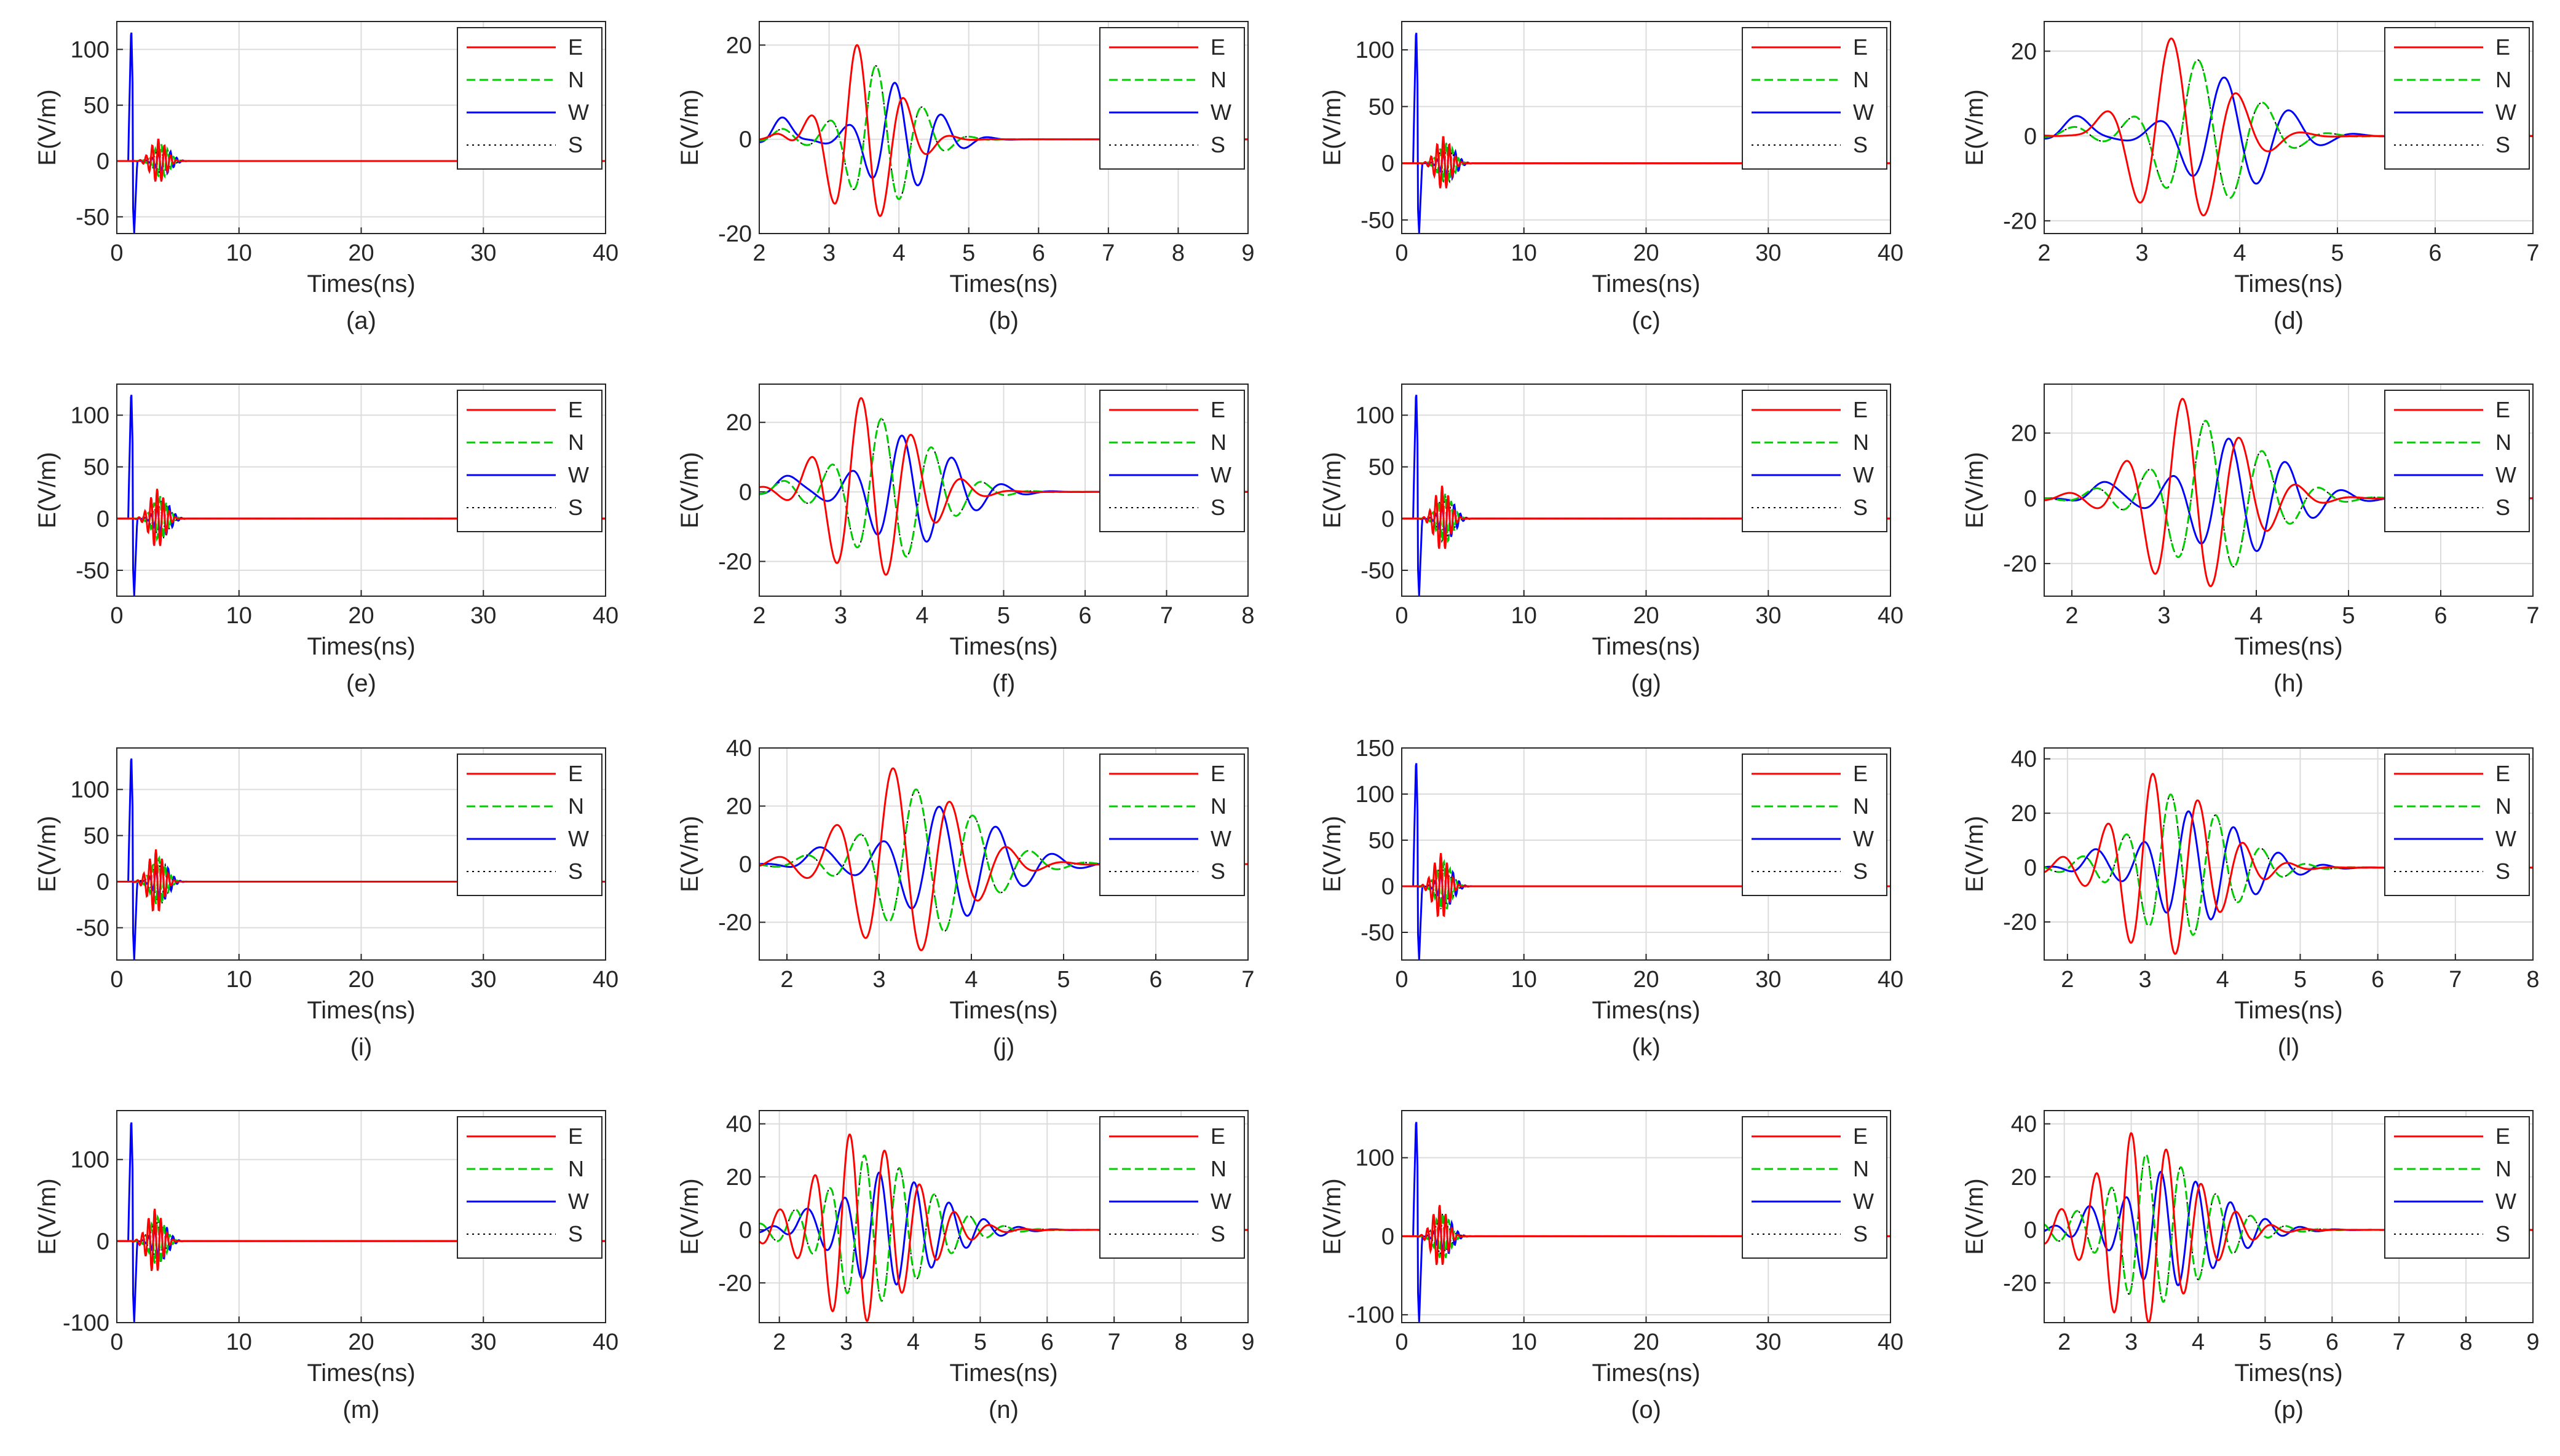 The width and height of the screenshot is (2560, 1456). I want to click on panel-caption: (e), so click(361, 683).